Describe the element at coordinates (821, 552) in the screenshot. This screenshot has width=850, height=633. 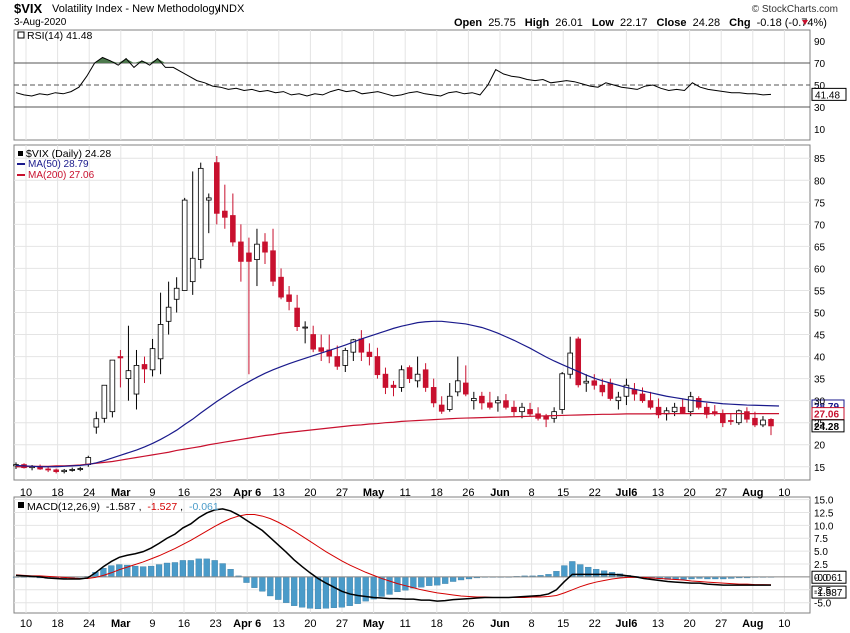
I see `macd-y-tick-label: 5.0` at that location.